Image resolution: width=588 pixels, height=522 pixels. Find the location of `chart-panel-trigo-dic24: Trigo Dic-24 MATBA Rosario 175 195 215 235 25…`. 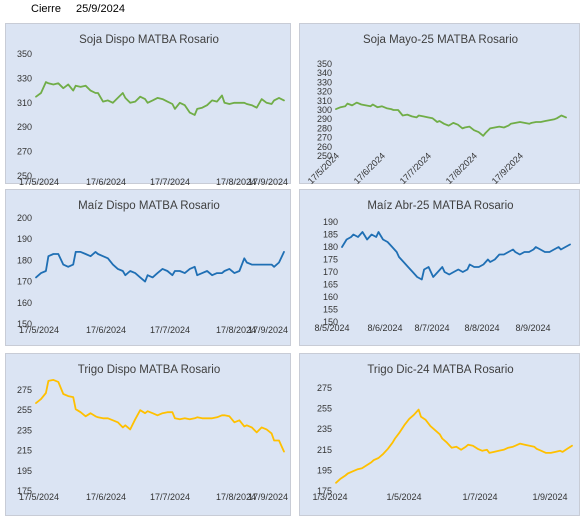

chart-panel-trigo-dic24: Trigo Dic-24 MATBA Rosario 175 195 215 235 25… is located at coordinates (439, 434).